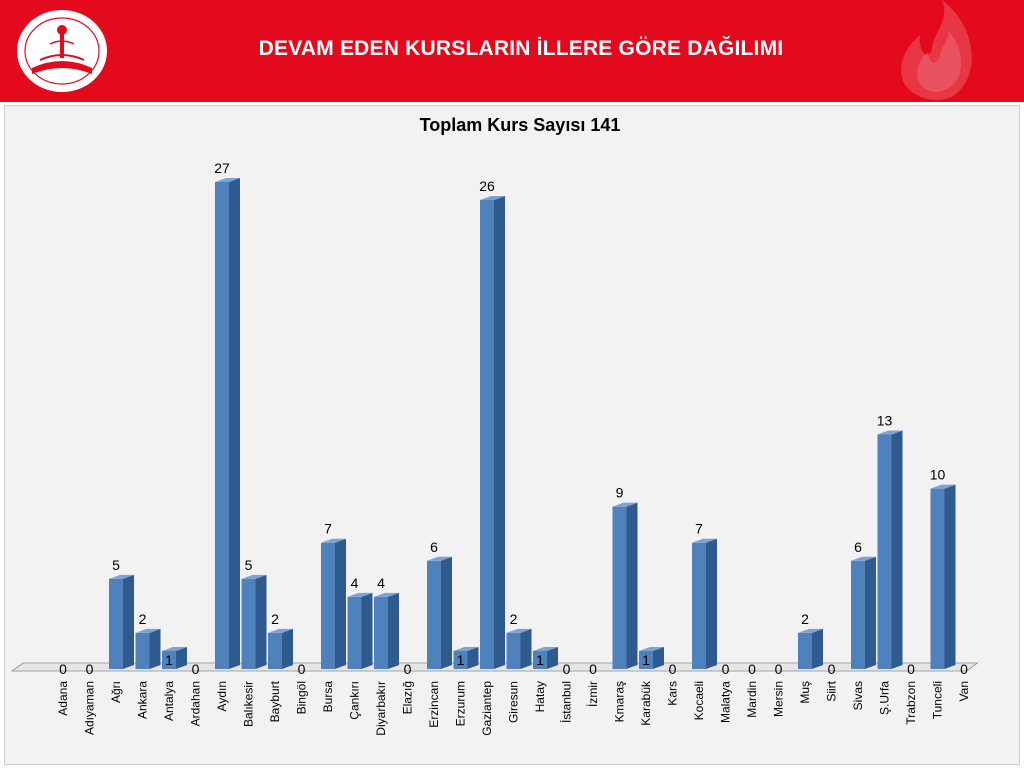 This screenshot has height=768, width=1024. I want to click on value-label: 2, so click(143, 619).